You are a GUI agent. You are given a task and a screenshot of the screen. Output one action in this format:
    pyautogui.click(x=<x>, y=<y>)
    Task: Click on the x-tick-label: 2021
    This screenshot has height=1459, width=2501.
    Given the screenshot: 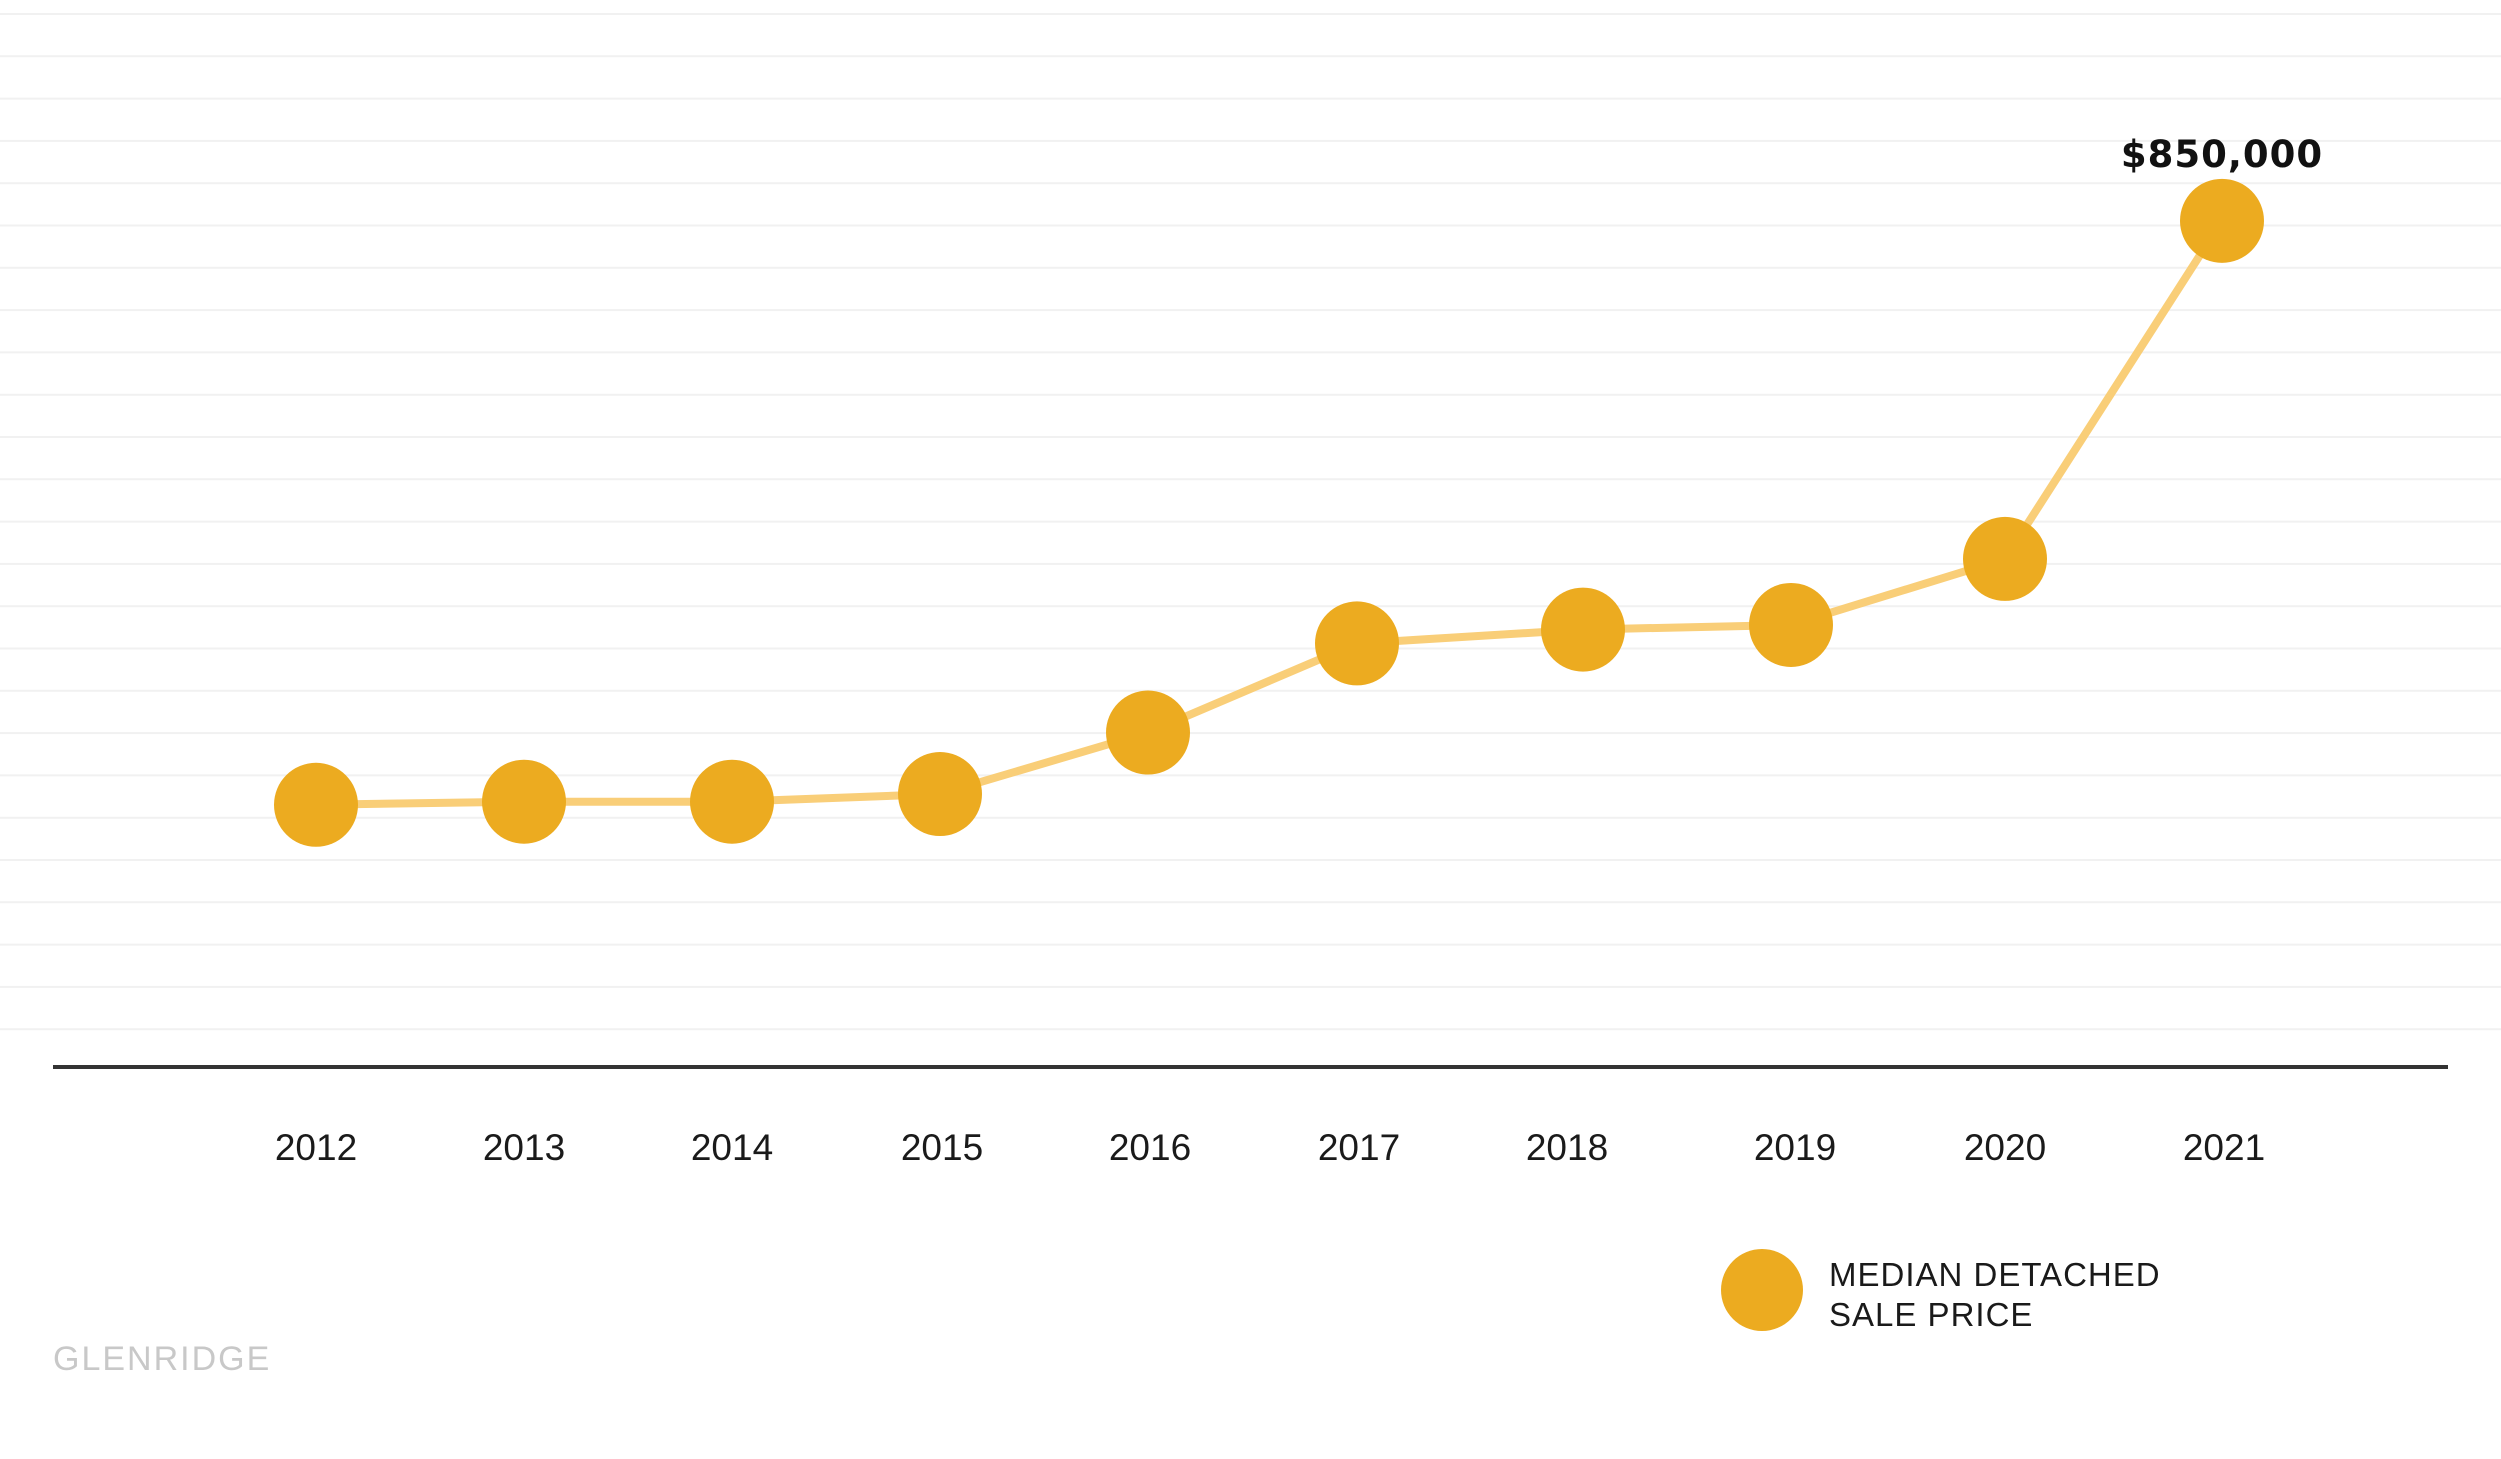 What is the action you would take?
    pyautogui.click(x=2224, y=1147)
    